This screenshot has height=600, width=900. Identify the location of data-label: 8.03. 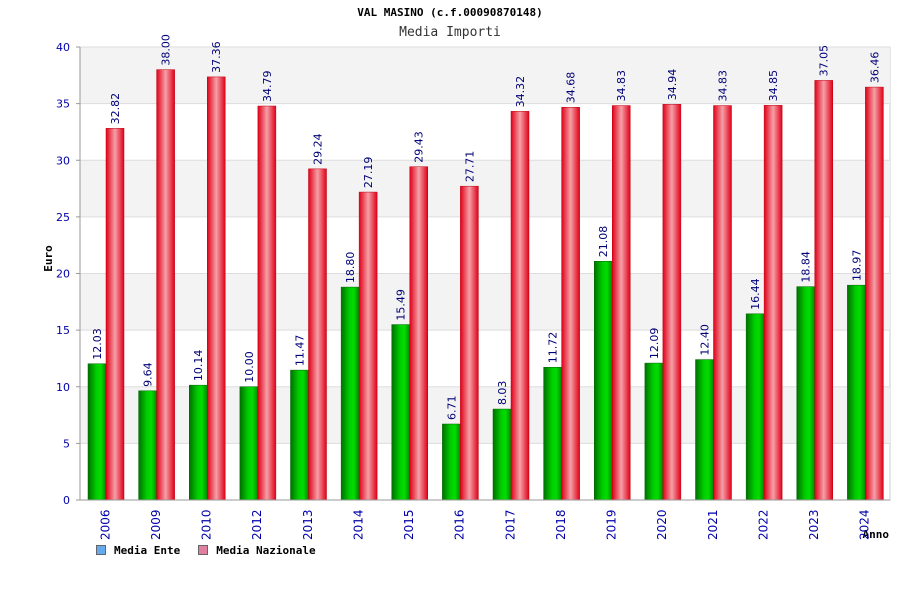
(502, 393).